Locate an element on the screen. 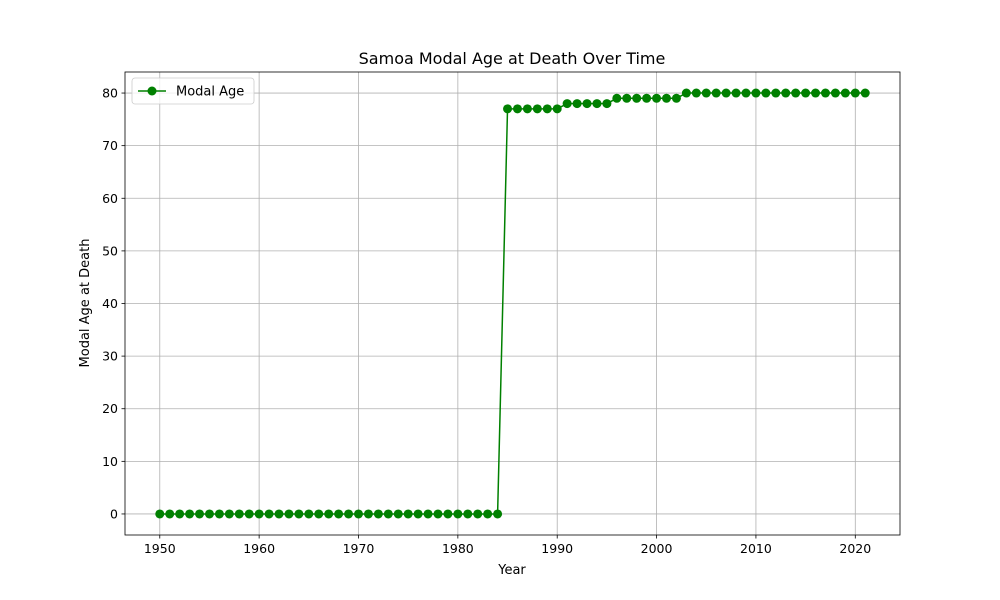  legend-marker is located at coordinates (152, 91).